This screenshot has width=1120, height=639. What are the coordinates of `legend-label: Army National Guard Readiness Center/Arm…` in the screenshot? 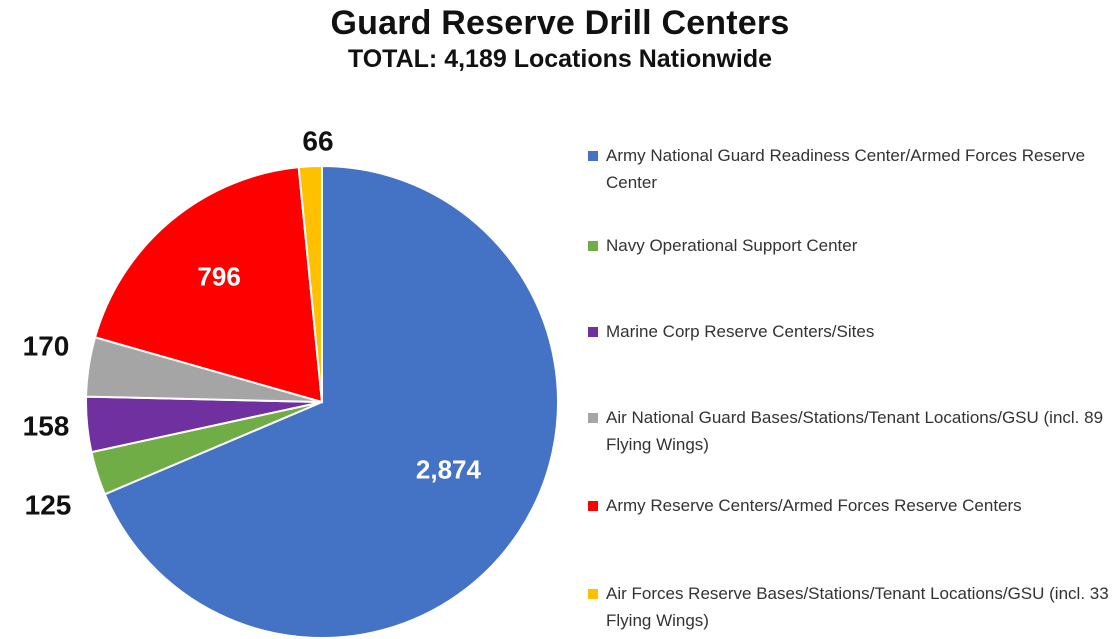 It's located at (846, 169).